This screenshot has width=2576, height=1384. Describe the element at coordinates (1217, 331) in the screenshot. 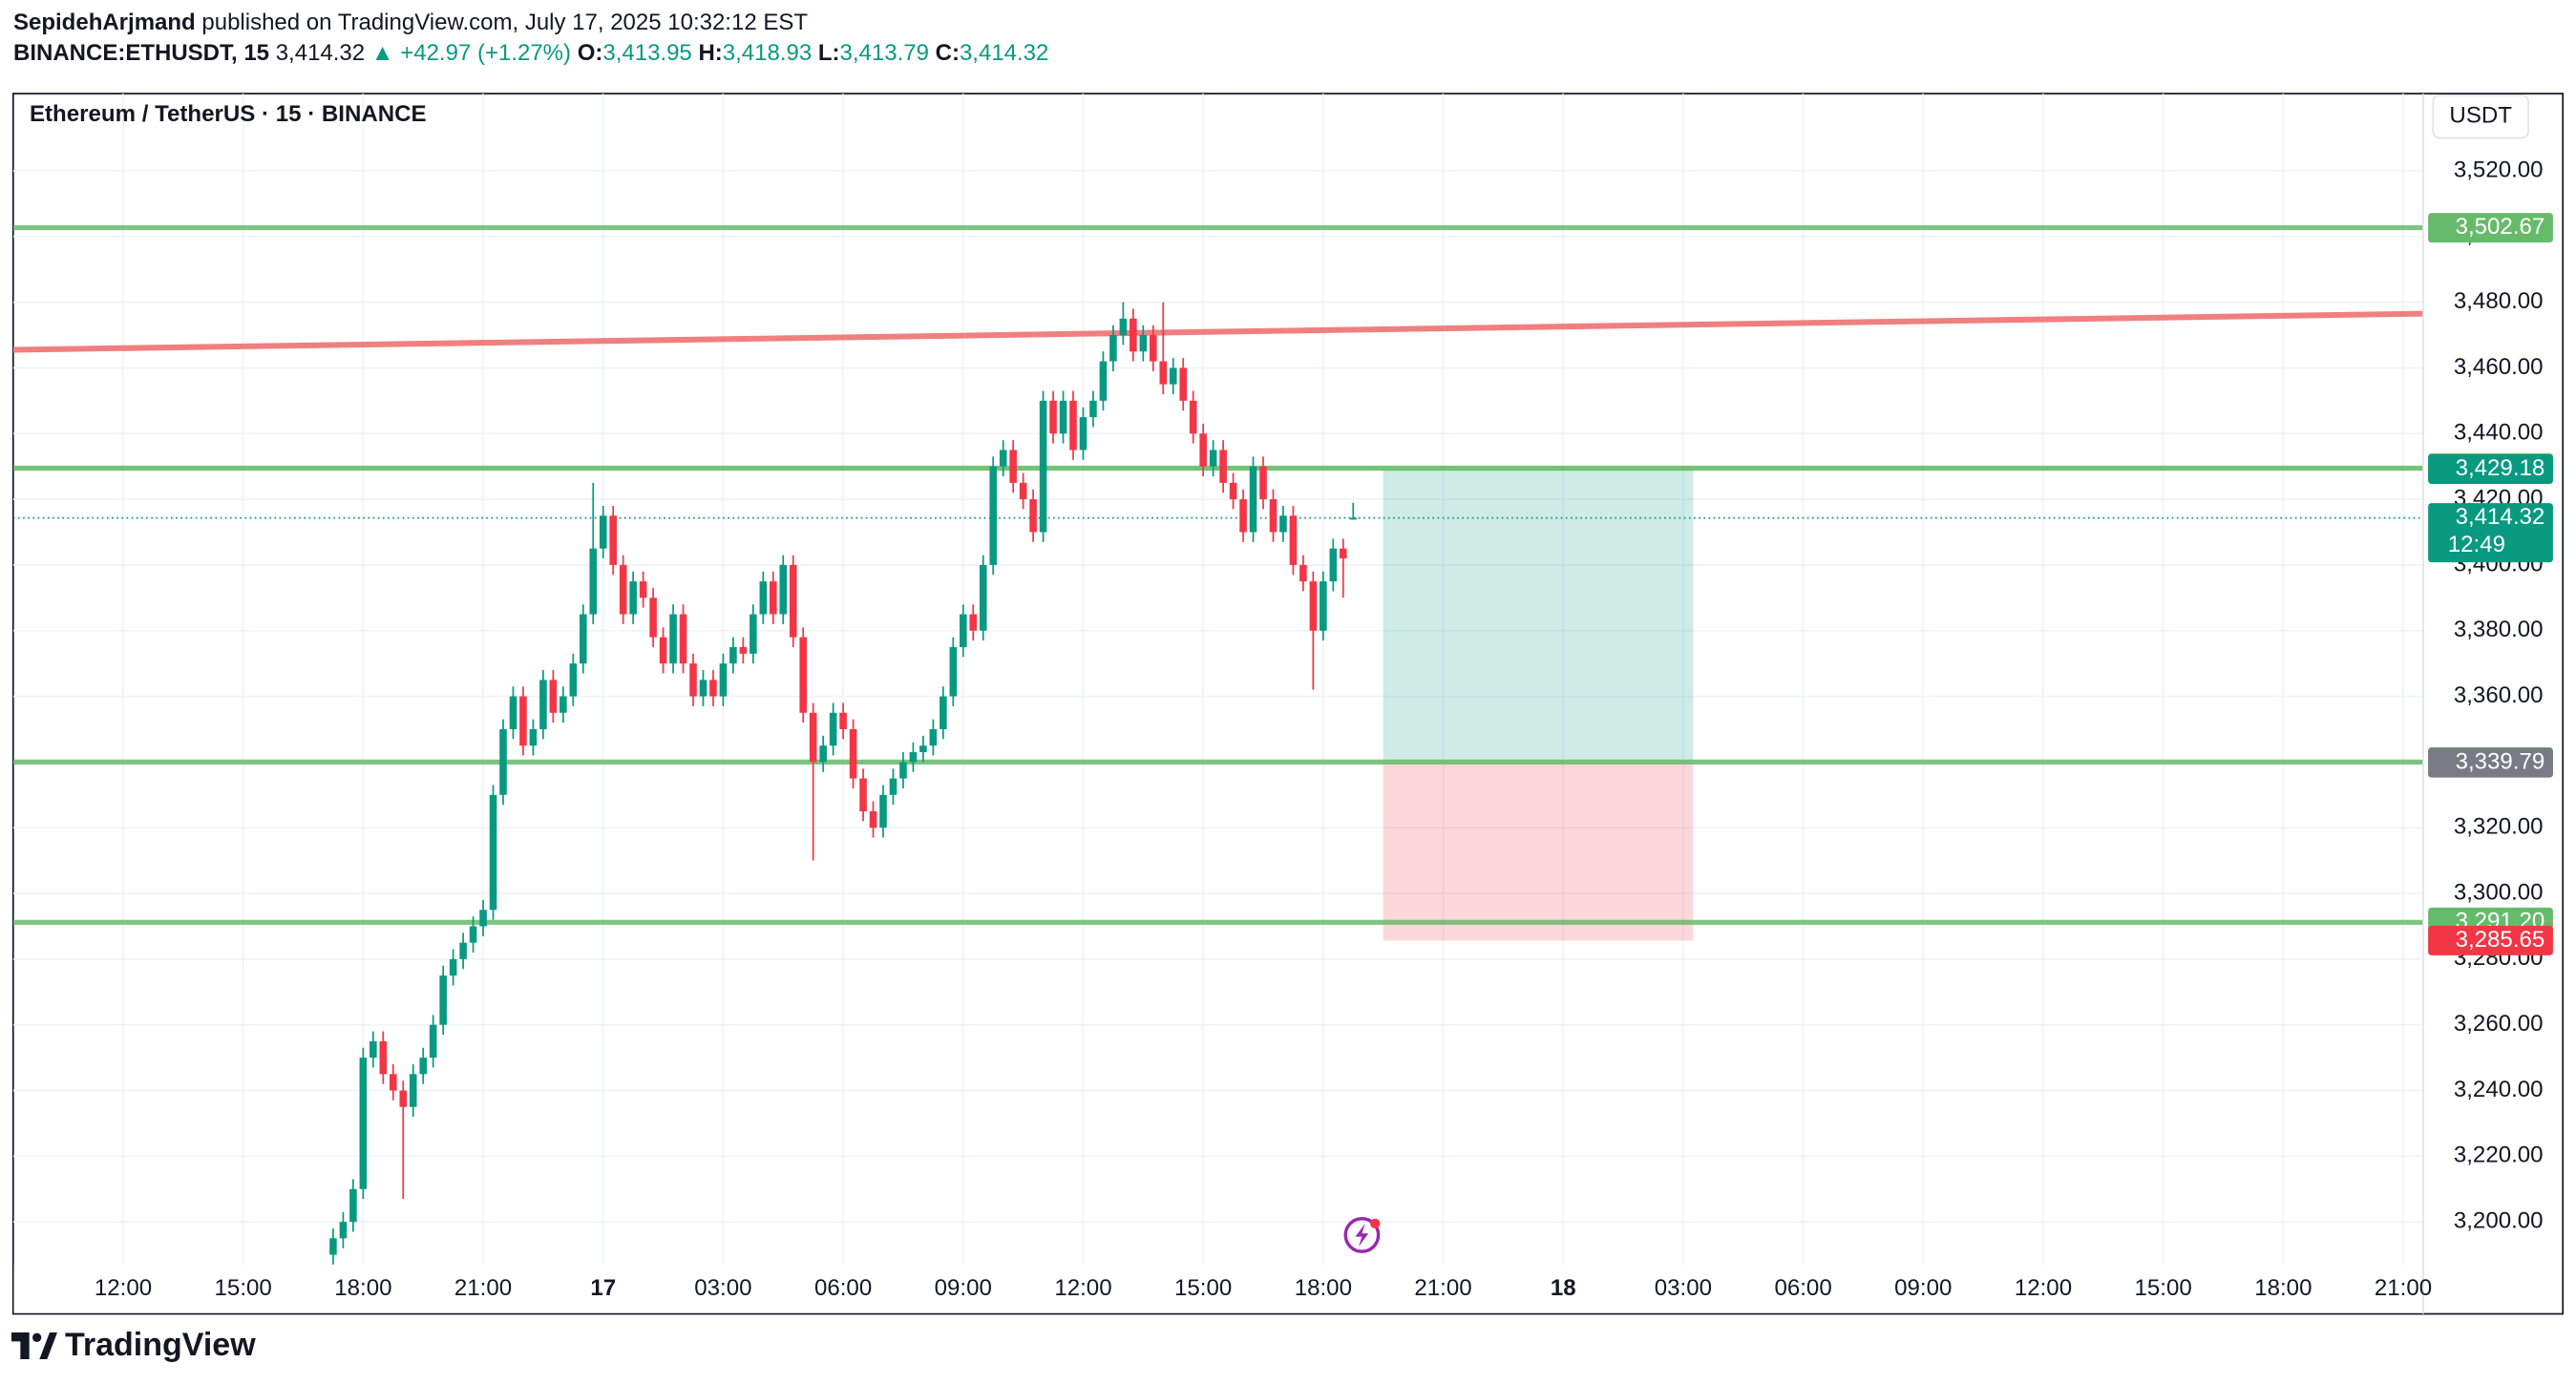

I see `trend-line` at that location.